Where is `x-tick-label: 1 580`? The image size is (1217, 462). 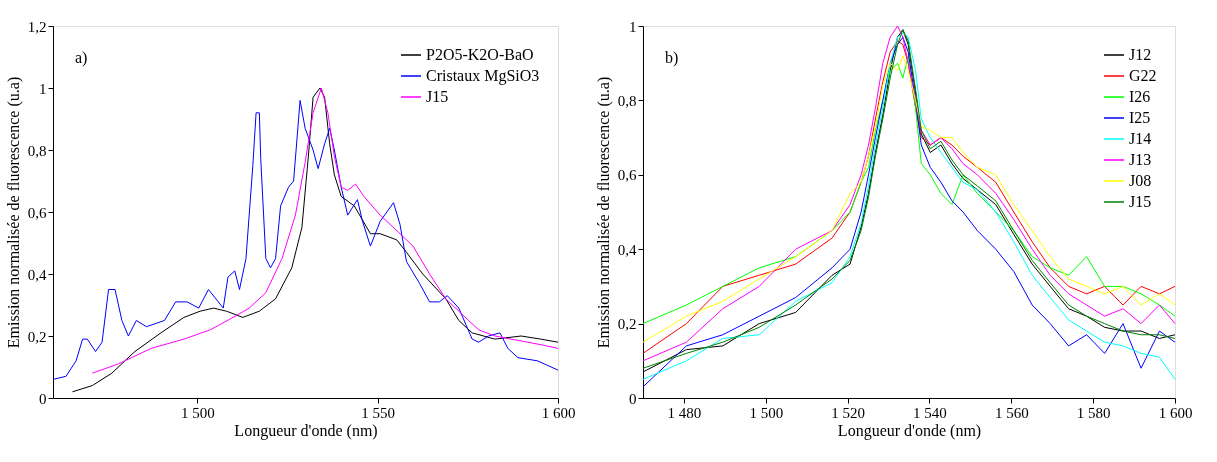
x-tick-label: 1 580 is located at coordinates (1093, 412).